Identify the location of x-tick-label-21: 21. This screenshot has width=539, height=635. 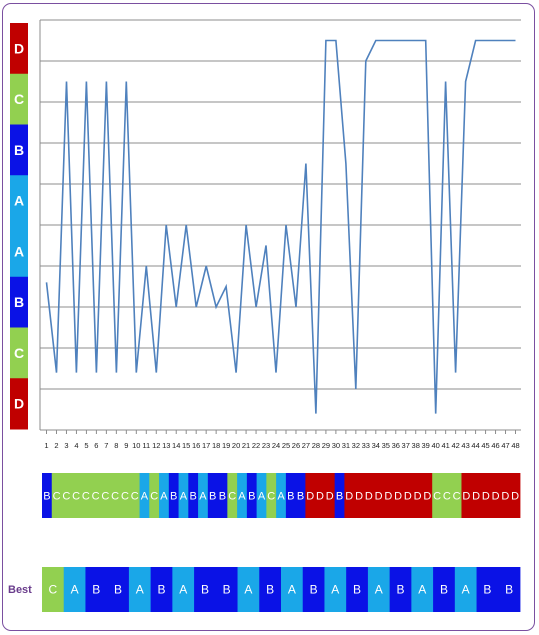
(246, 445).